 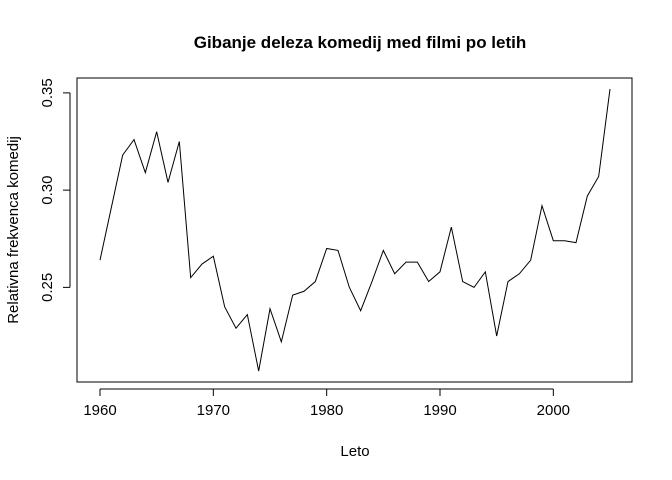 What do you see at coordinates (47, 190) in the screenshot?
I see `y-tick-label: 0.30` at bounding box center [47, 190].